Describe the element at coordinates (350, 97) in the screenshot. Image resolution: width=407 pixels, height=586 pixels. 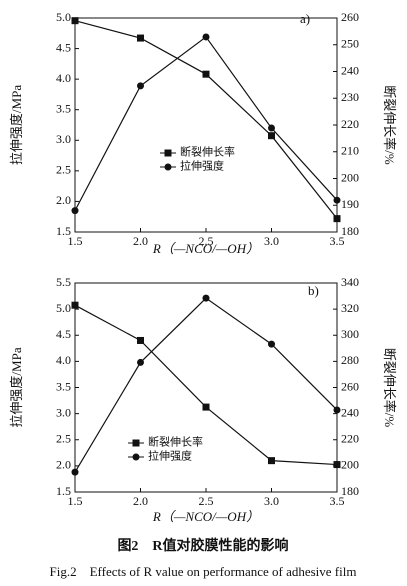
I see `y2-tick-label: 230` at that location.